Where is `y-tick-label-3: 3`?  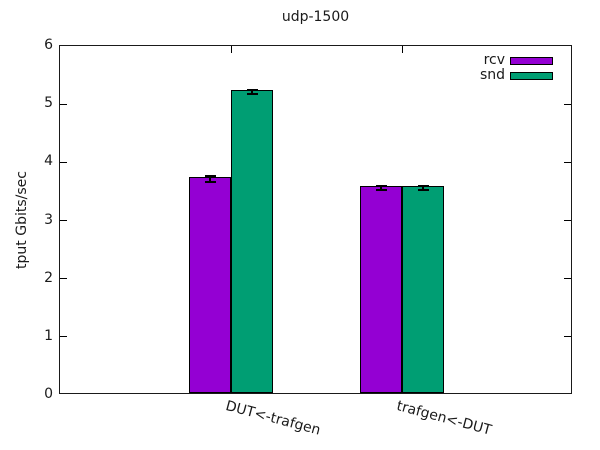
y-tick-label-3: 3 is located at coordinates (48, 219).